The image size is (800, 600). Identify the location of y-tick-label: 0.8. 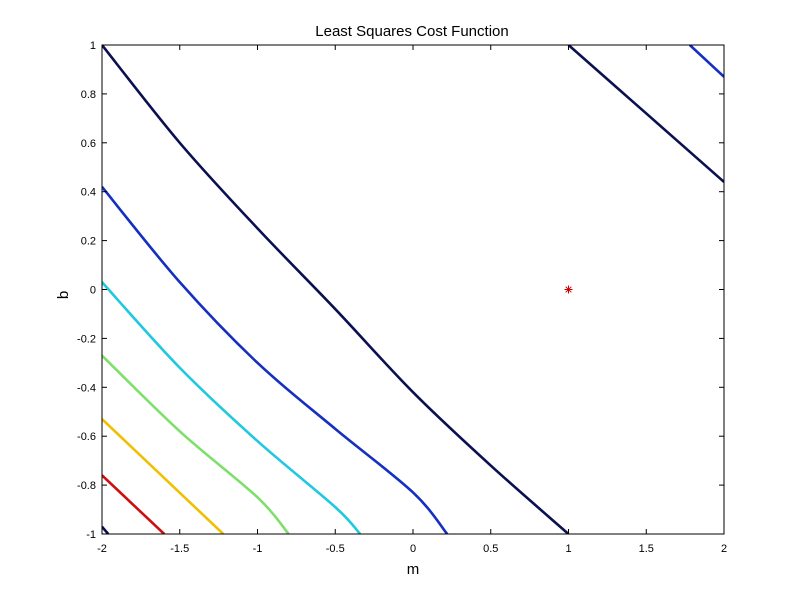
(88, 95).